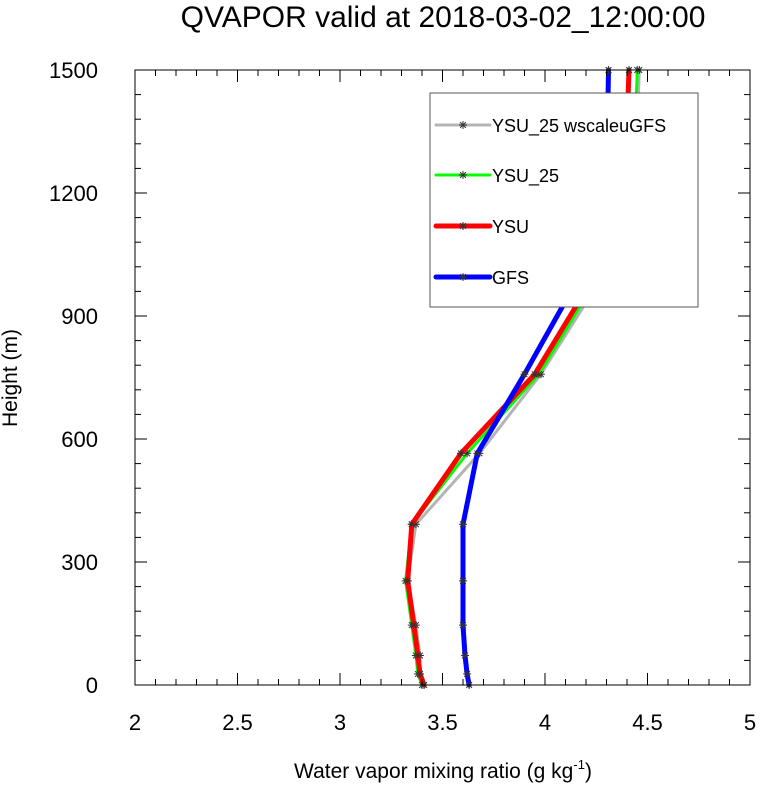 This screenshot has height=789, width=766. Describe the element at coordinates (92, 685) in the screenshot. I see `y-tick-label: 0` at that location.